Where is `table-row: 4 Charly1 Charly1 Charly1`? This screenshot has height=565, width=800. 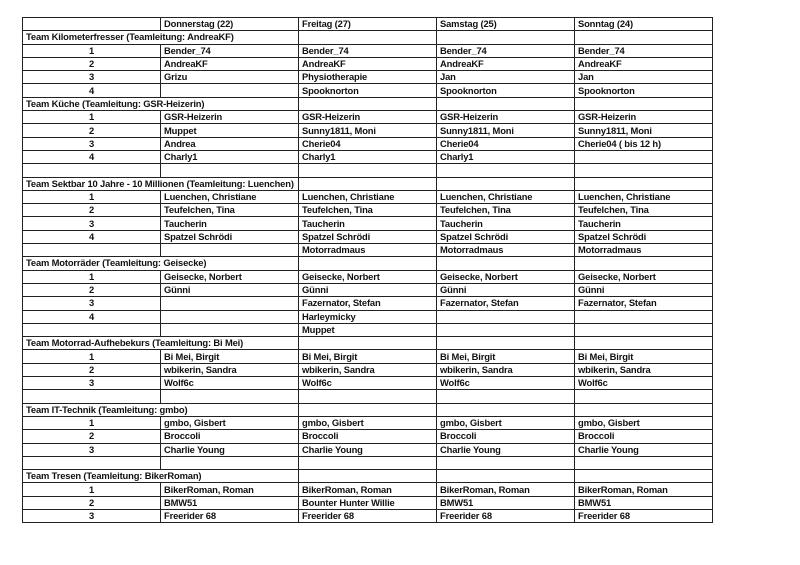
table-row: 4 Charly1 Charly1 Charly1 is located at coordinates (367, 157).